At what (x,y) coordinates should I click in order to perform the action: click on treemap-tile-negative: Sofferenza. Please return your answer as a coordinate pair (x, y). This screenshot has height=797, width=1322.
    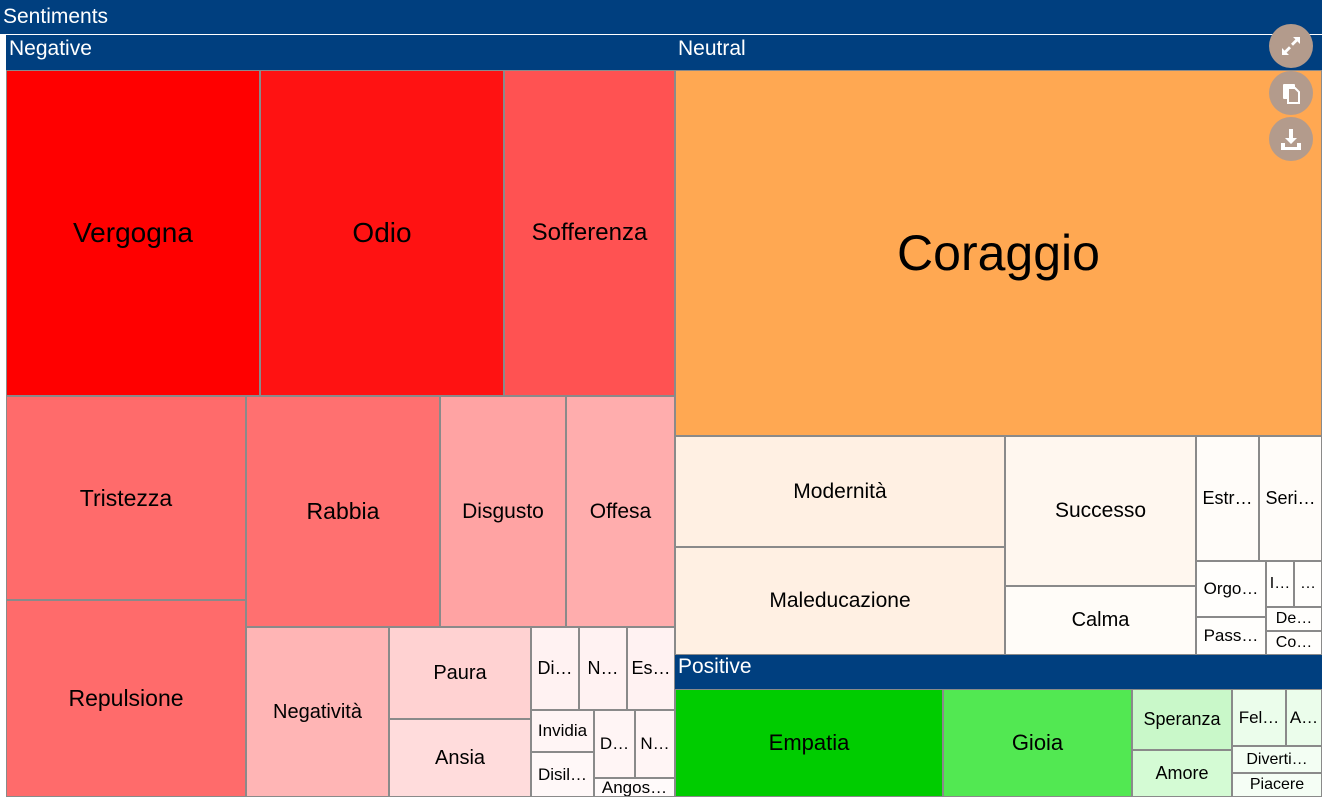
    Looking at the image, I should click on (589, 233).